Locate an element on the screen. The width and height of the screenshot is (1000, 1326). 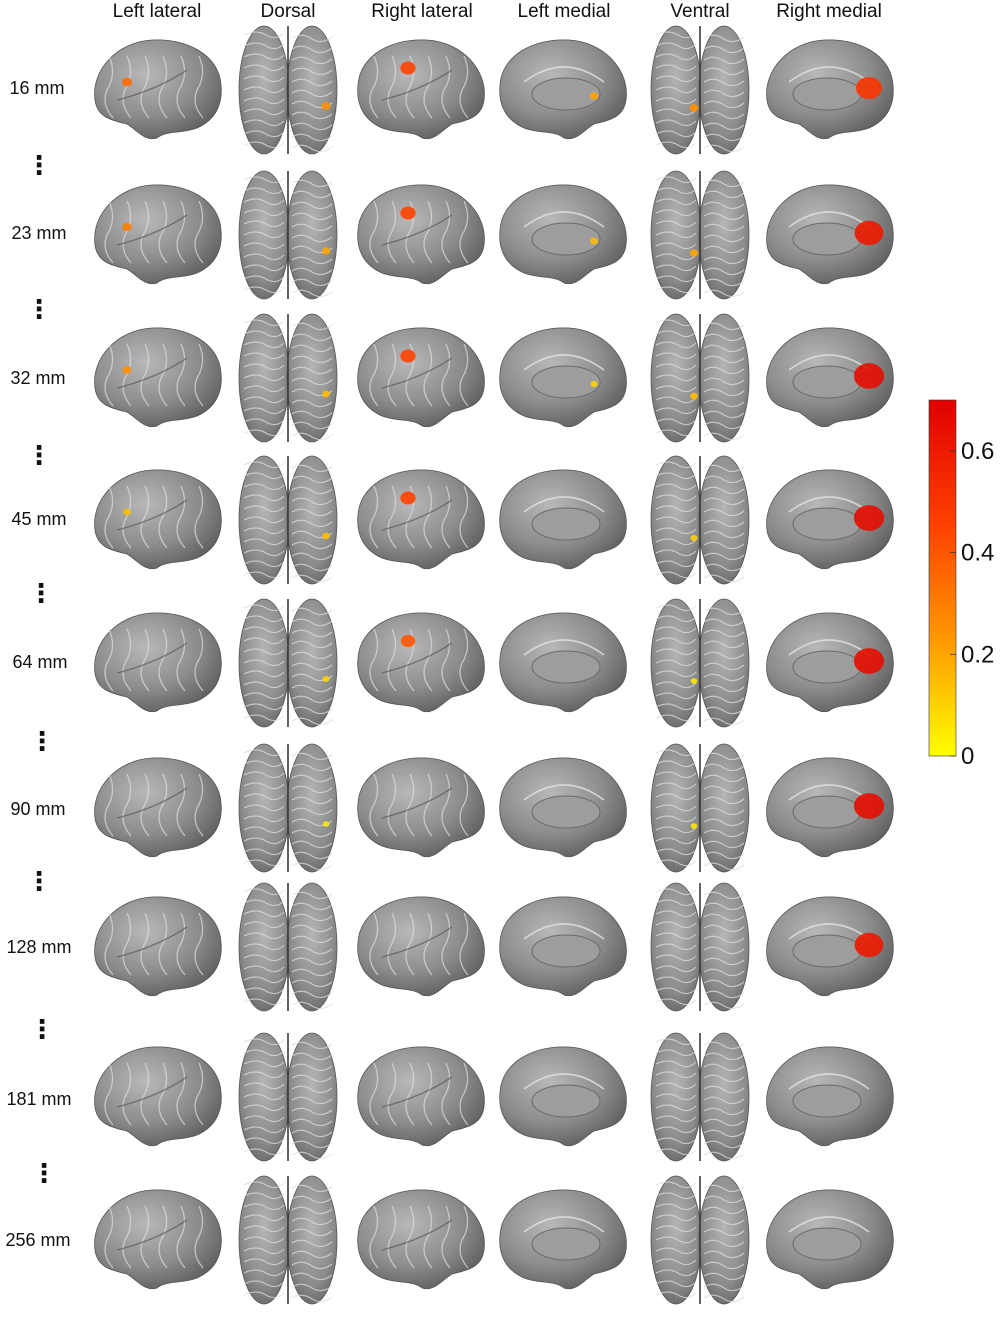
colorbar-tick-label: 0.2 is located at coordinates (977, 654).